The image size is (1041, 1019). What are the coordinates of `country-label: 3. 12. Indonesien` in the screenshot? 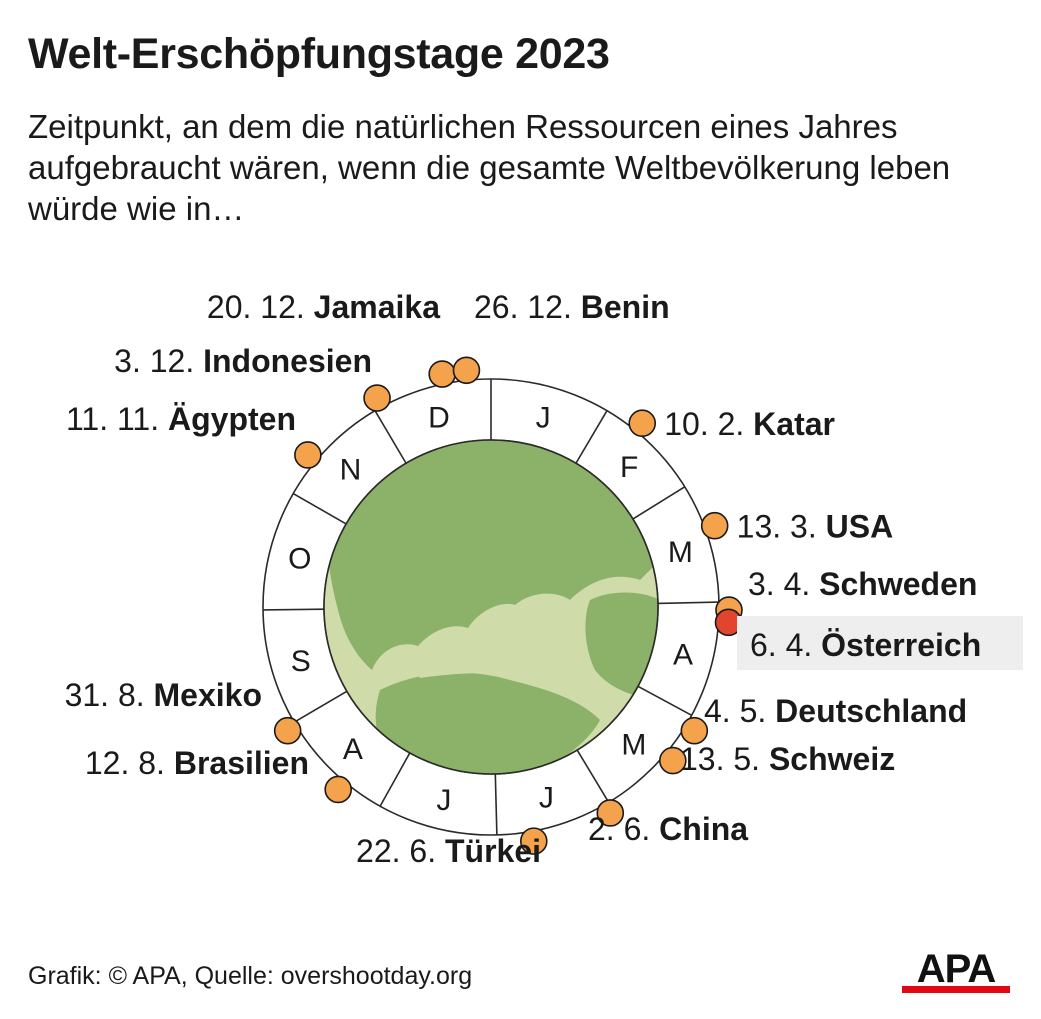 It's located at (243, 361).